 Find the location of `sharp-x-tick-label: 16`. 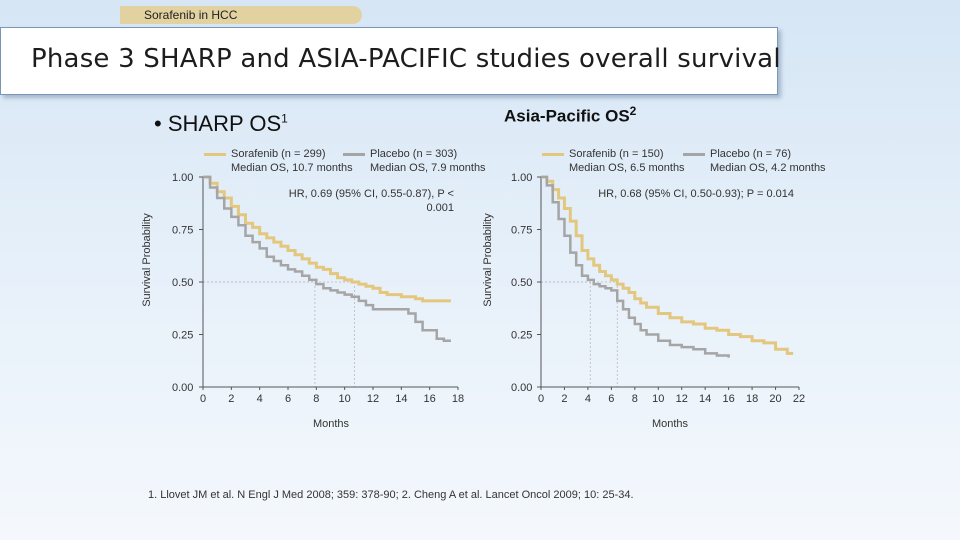

sharp-x-tick-label: 16 is located at coordinates (430, 399).